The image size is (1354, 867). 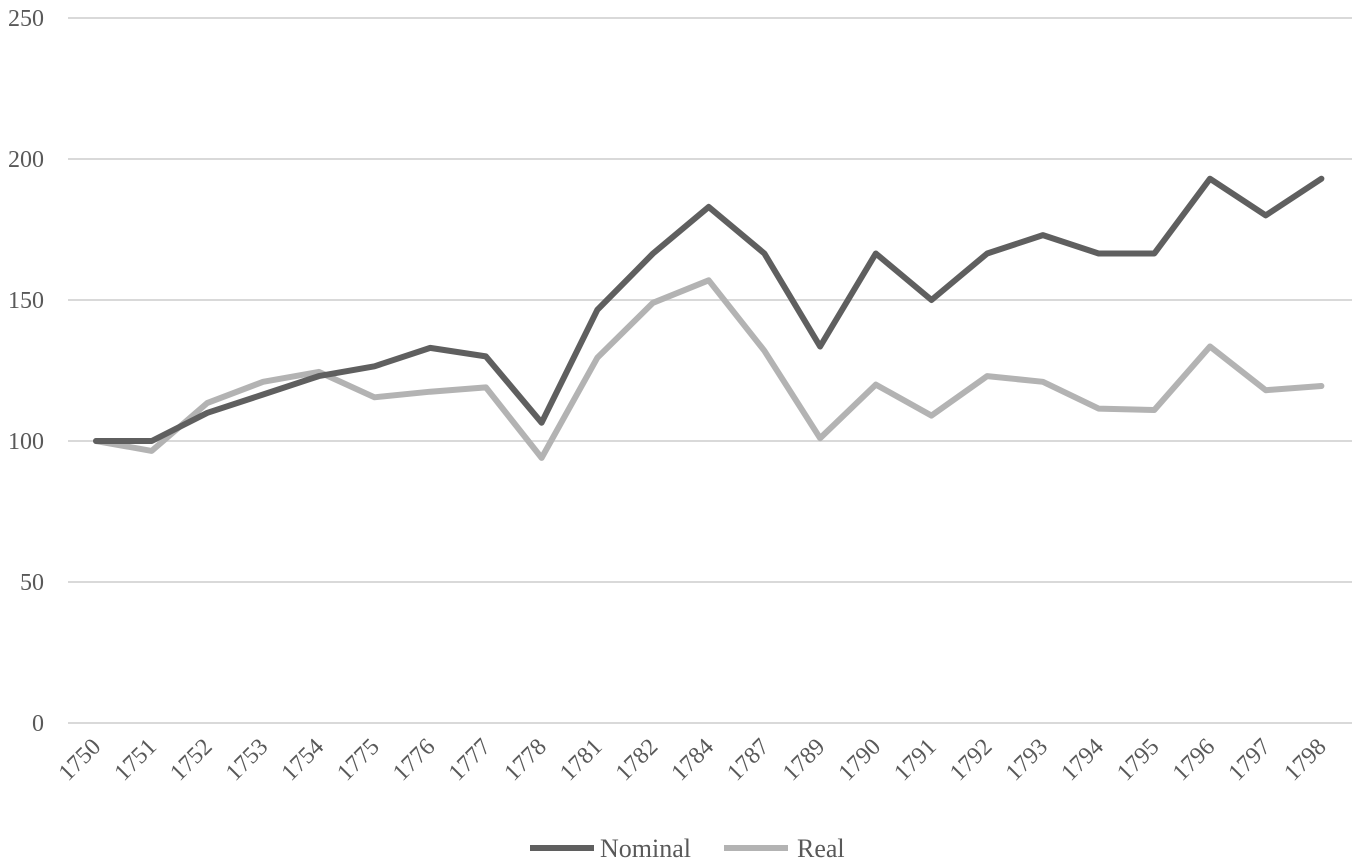 What do you see at coordinates (247, 760) in the screenshot?
I see `x-tick-label: 1753` at bounding box center [247, 760].